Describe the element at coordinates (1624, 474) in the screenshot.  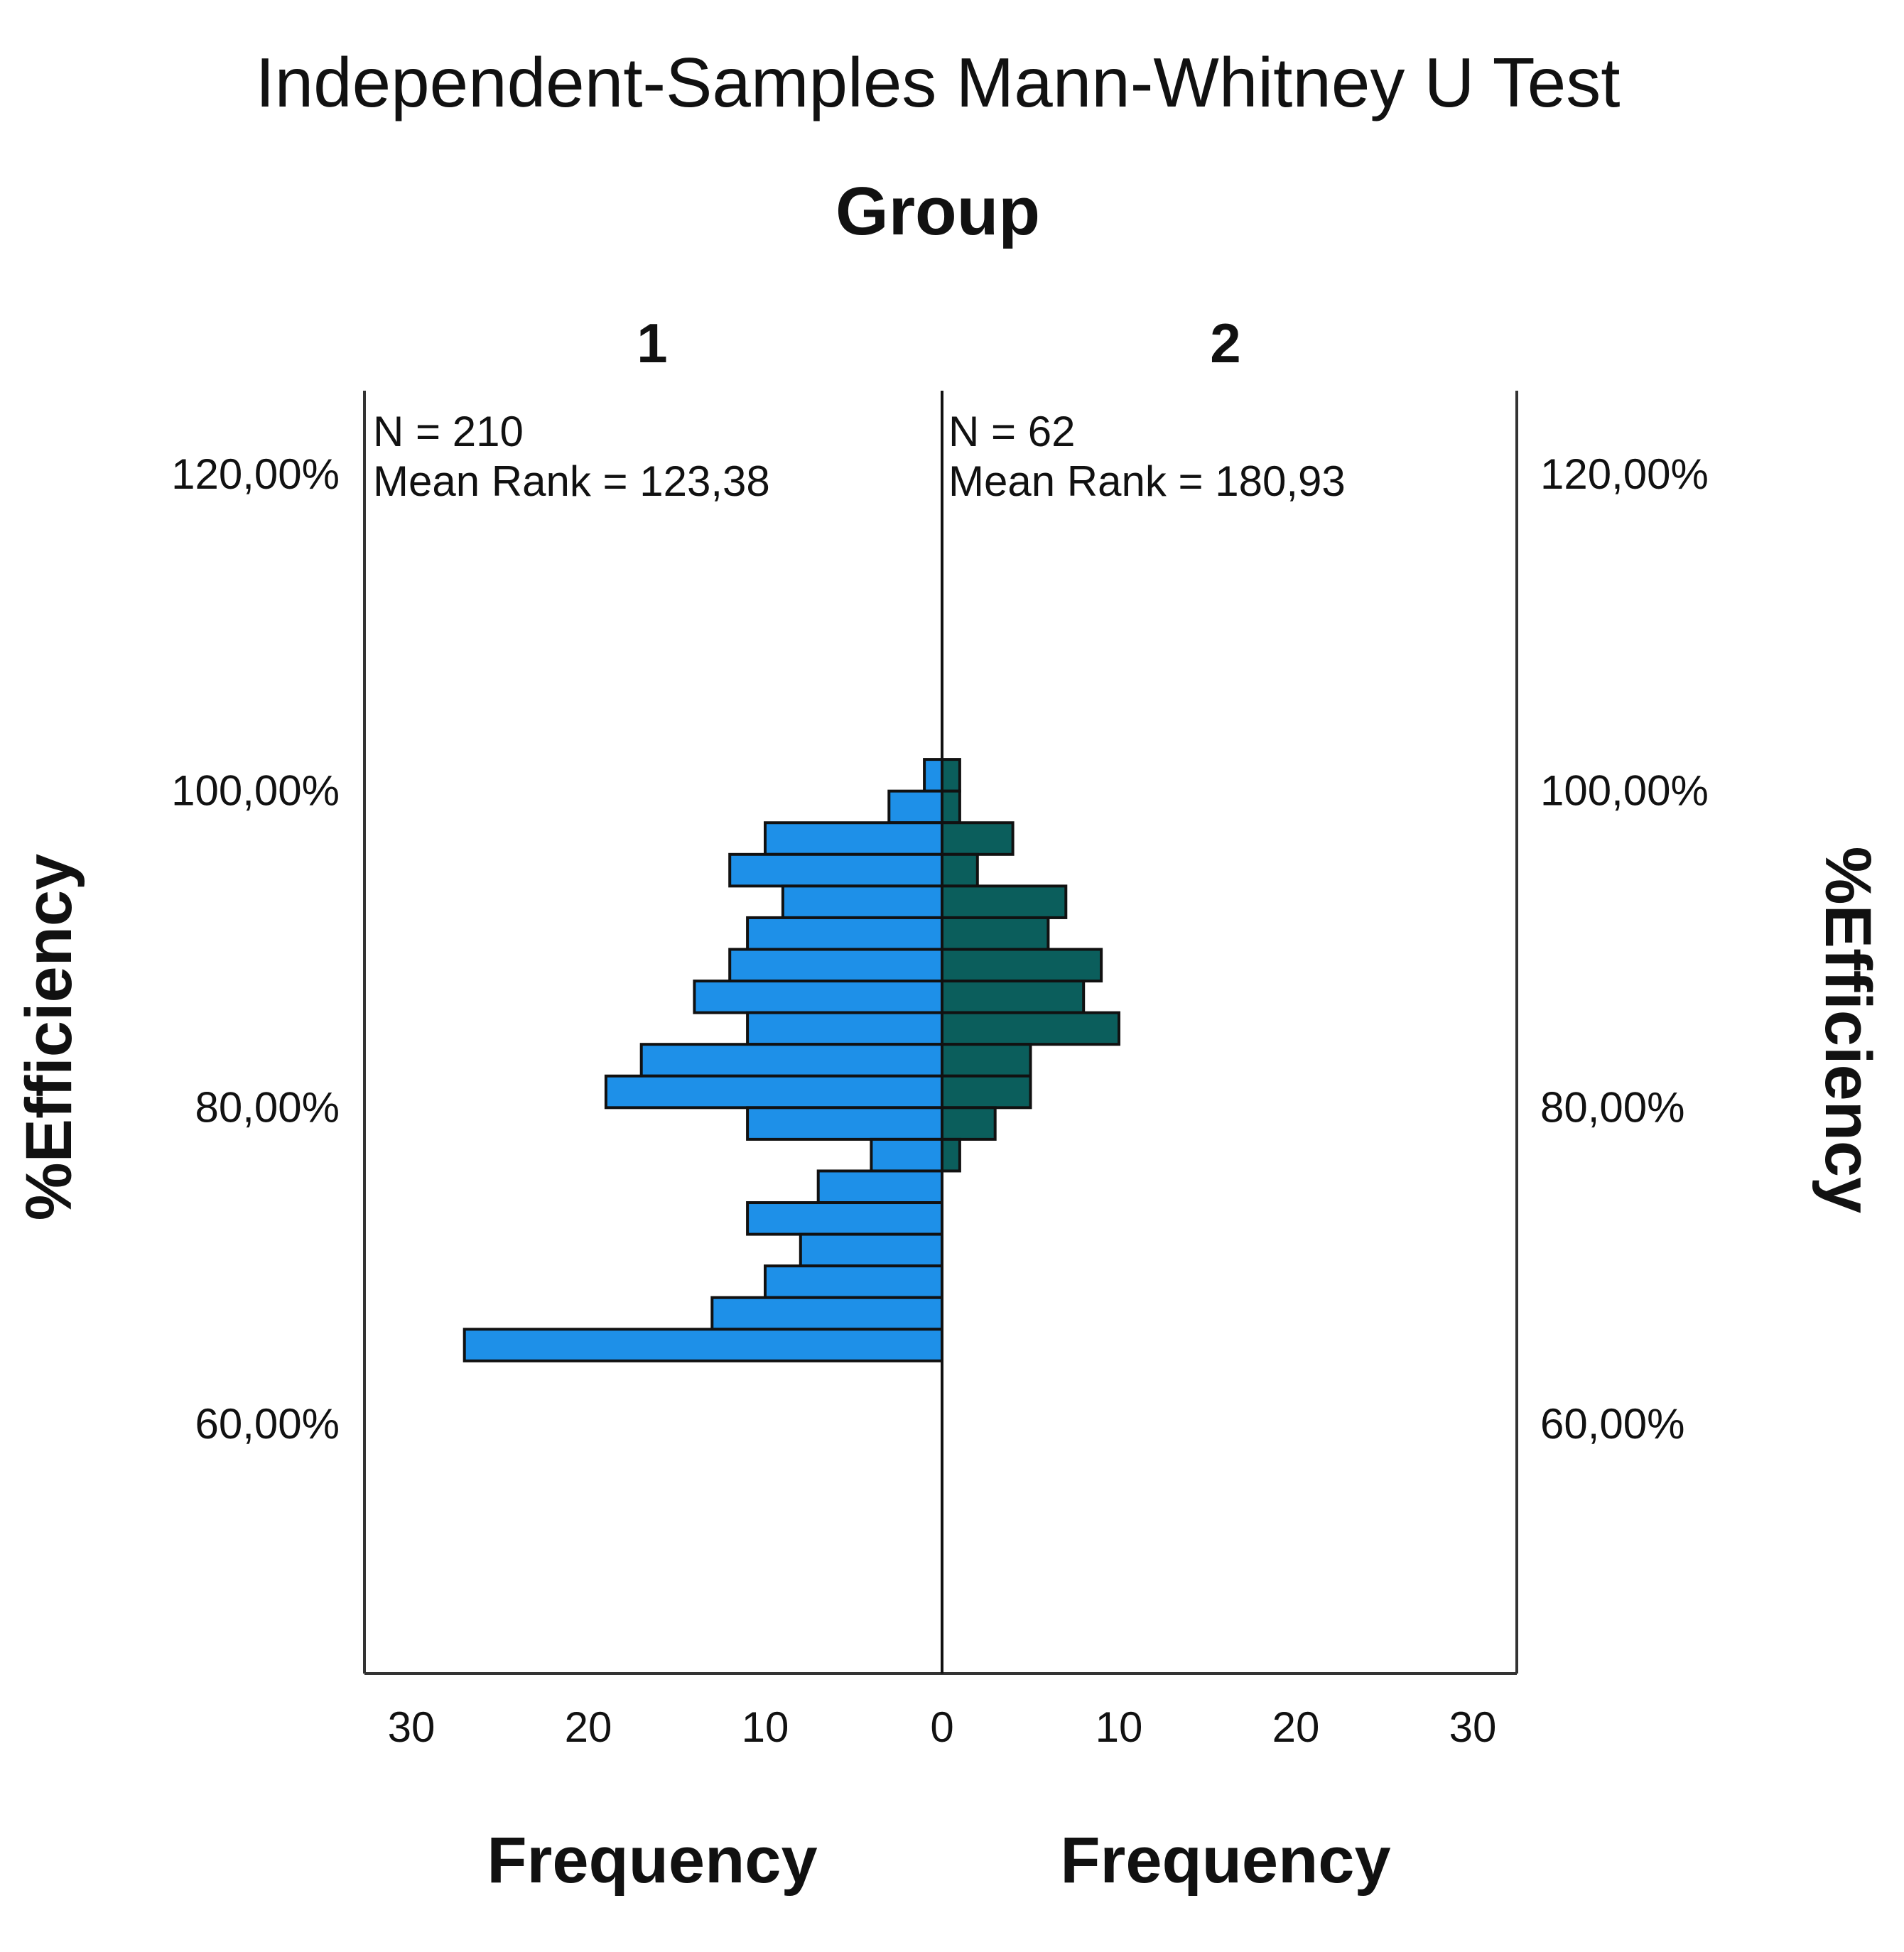
I see `y-tick-label-right-3: 120,00%` at that location.